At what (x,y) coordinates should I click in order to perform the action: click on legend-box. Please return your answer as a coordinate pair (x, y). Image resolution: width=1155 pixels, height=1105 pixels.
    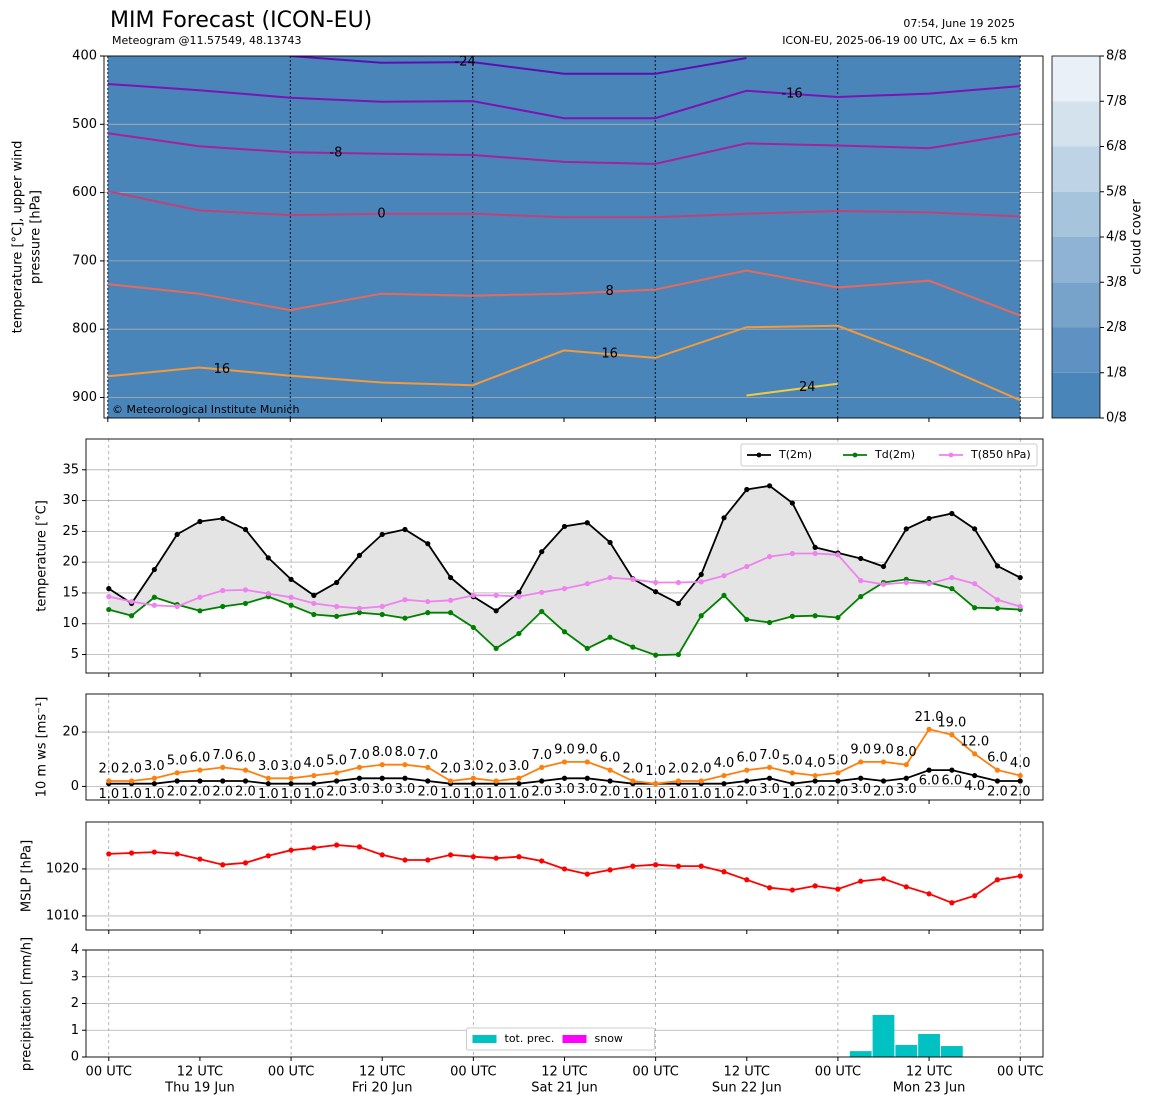
    Looking at the image, I should click on (889, 455).